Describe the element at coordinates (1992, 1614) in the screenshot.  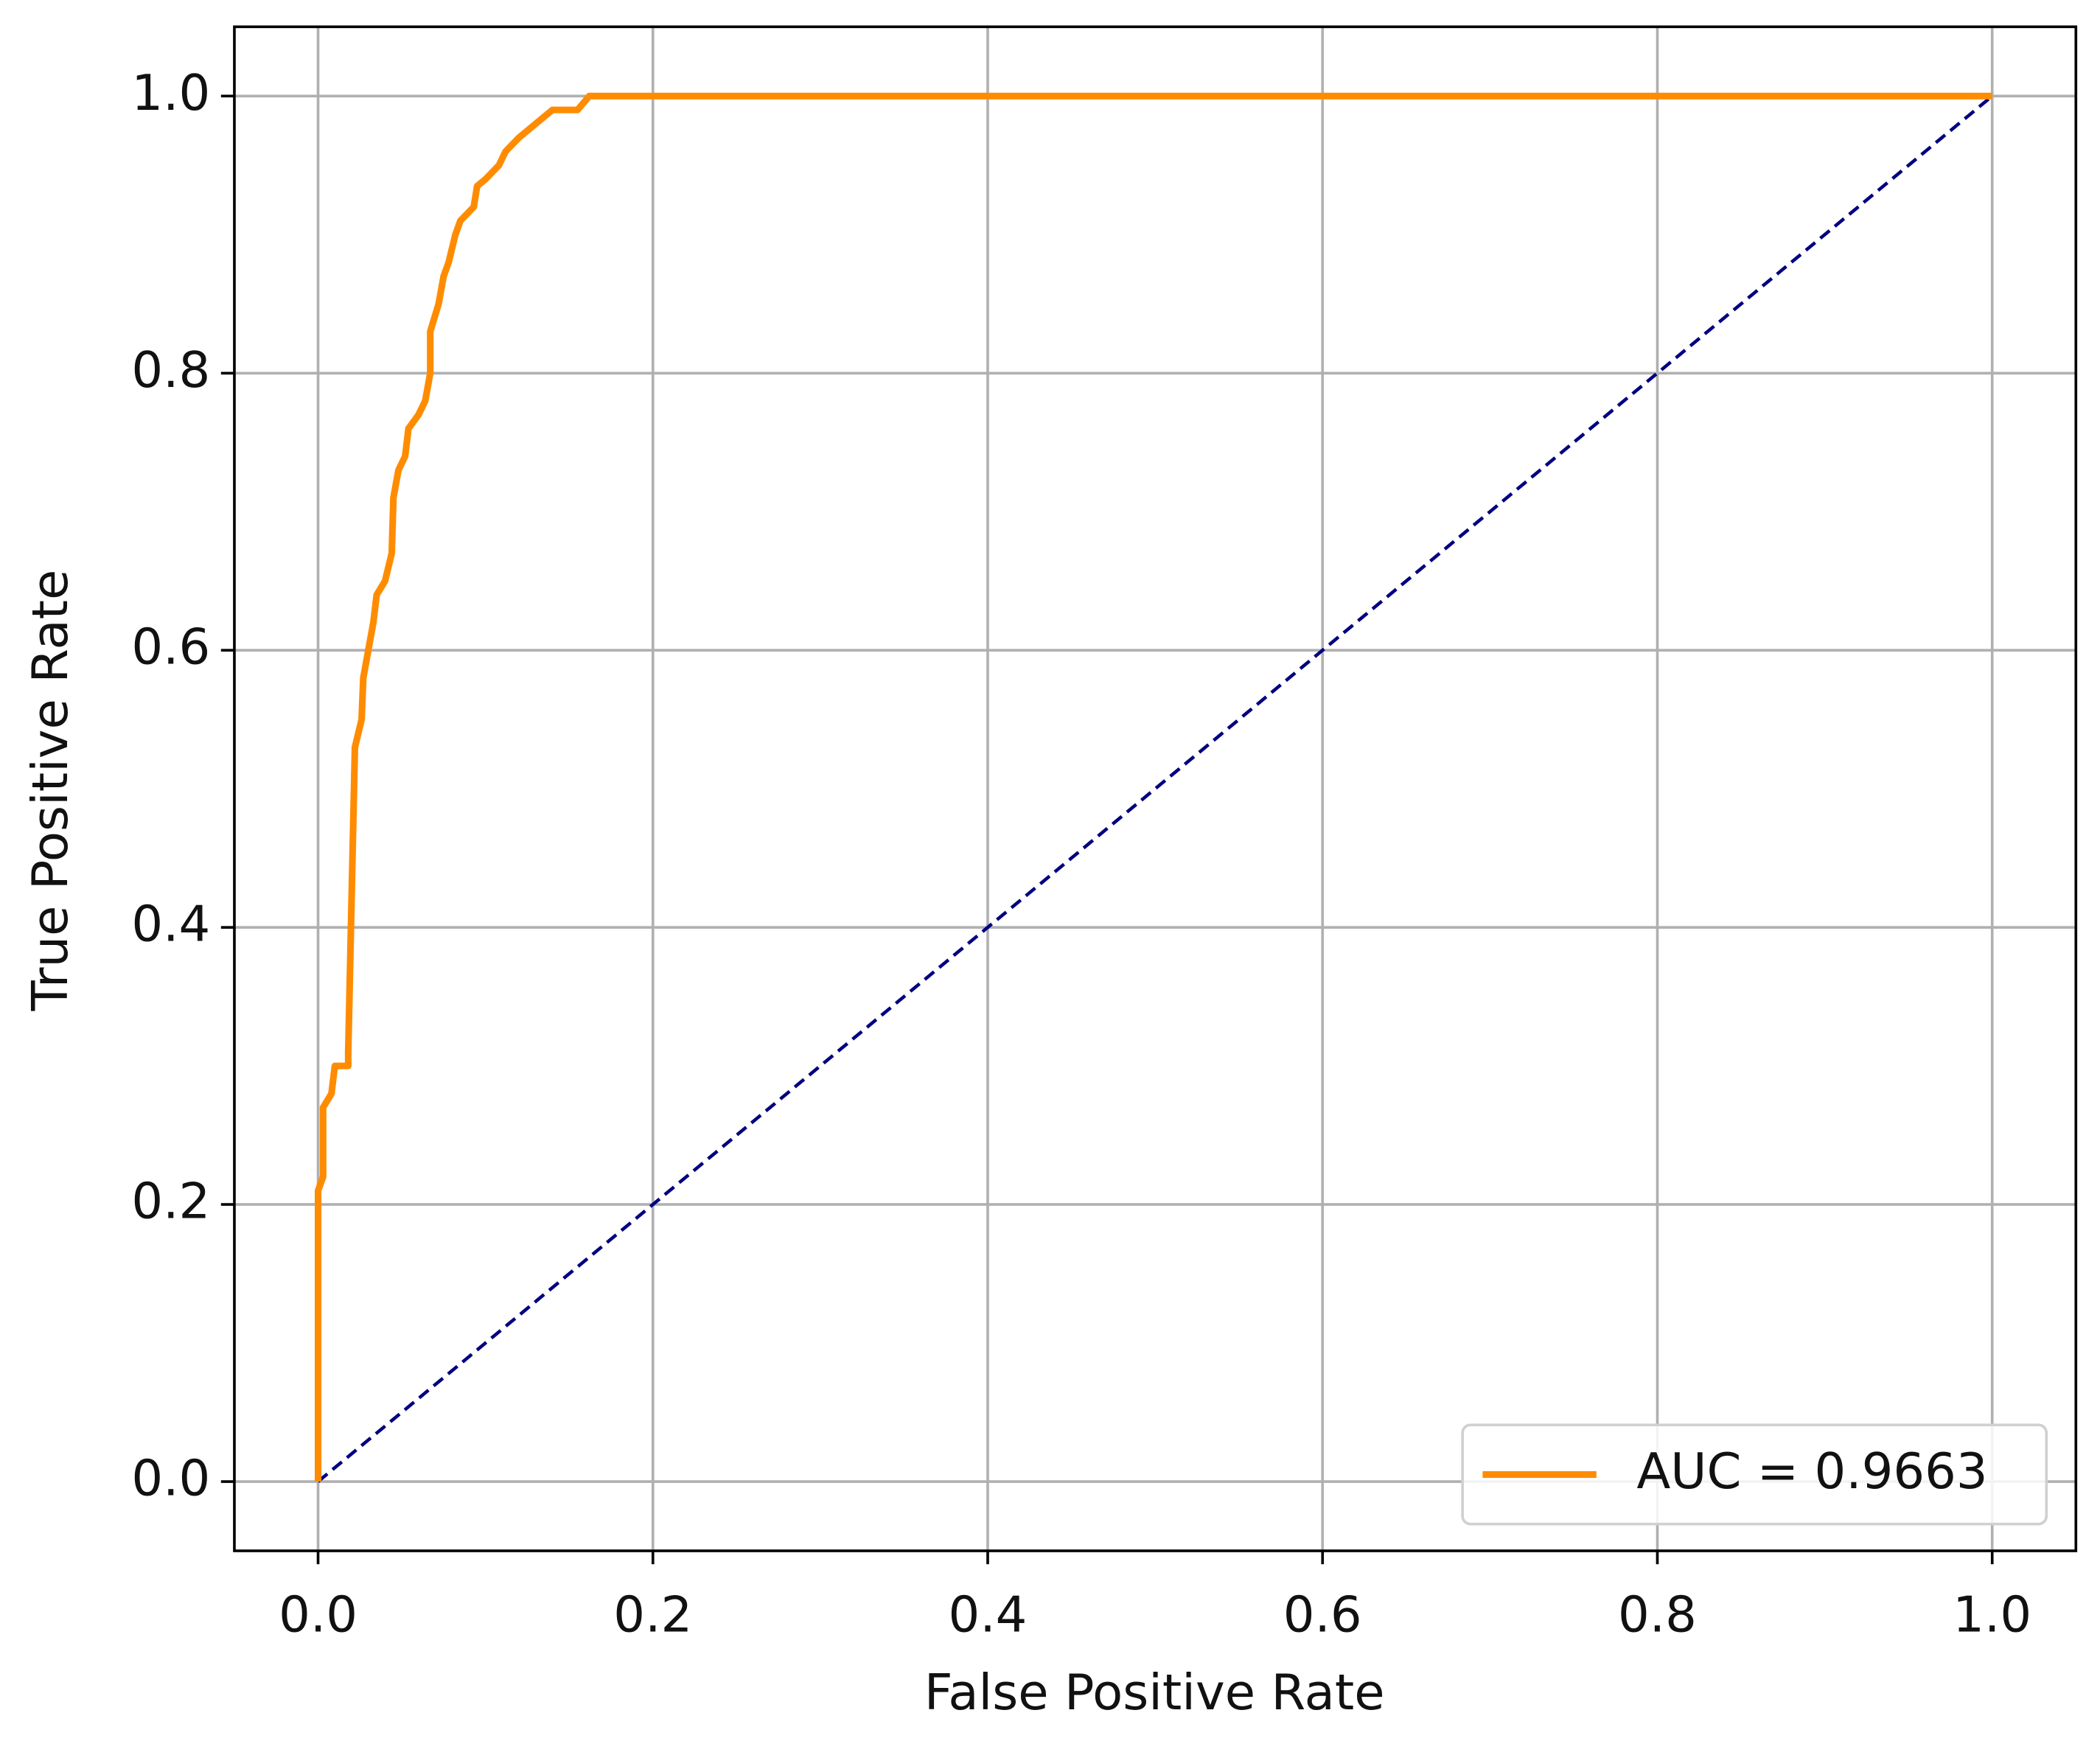
I see `x-tick-label: 1.0` at that location.